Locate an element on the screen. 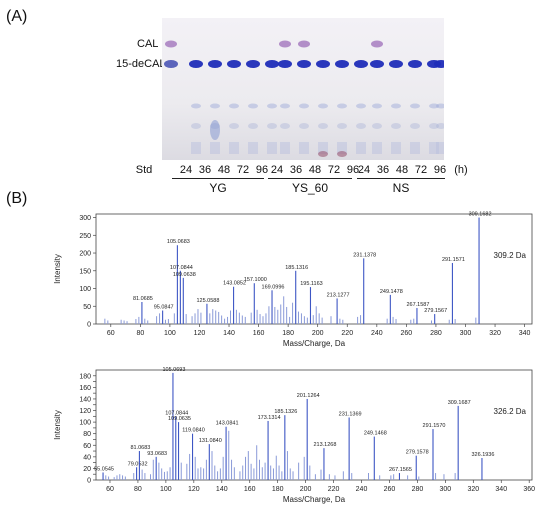 The height and width of the screenshot is (513, 550). peak-label: 95.0847 is located at coordinates (164, 308).